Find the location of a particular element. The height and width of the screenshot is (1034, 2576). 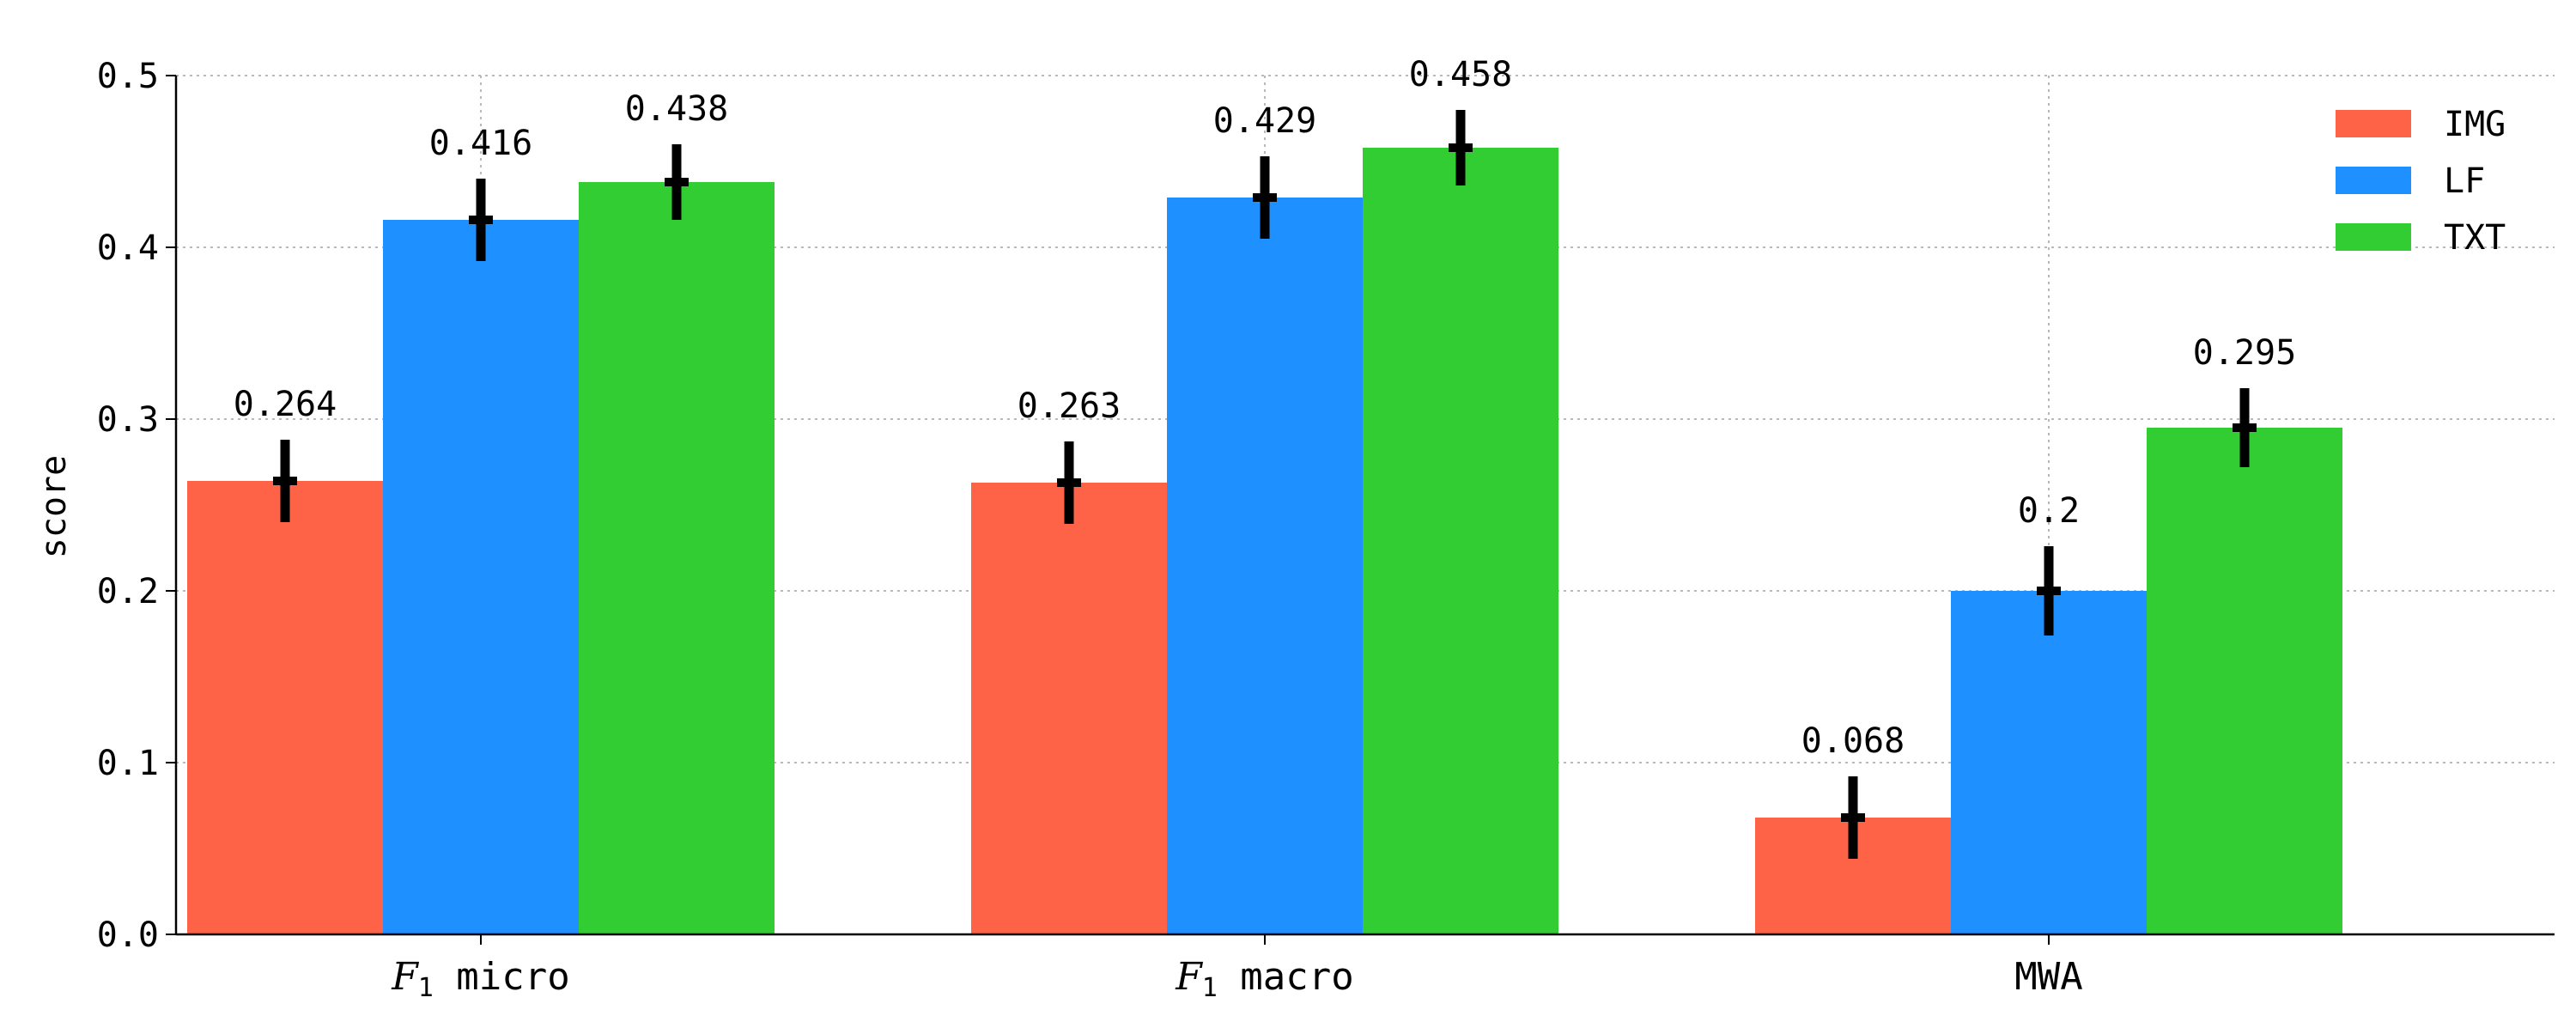

value-label: 0.264 is located at coordinates (285, 404).